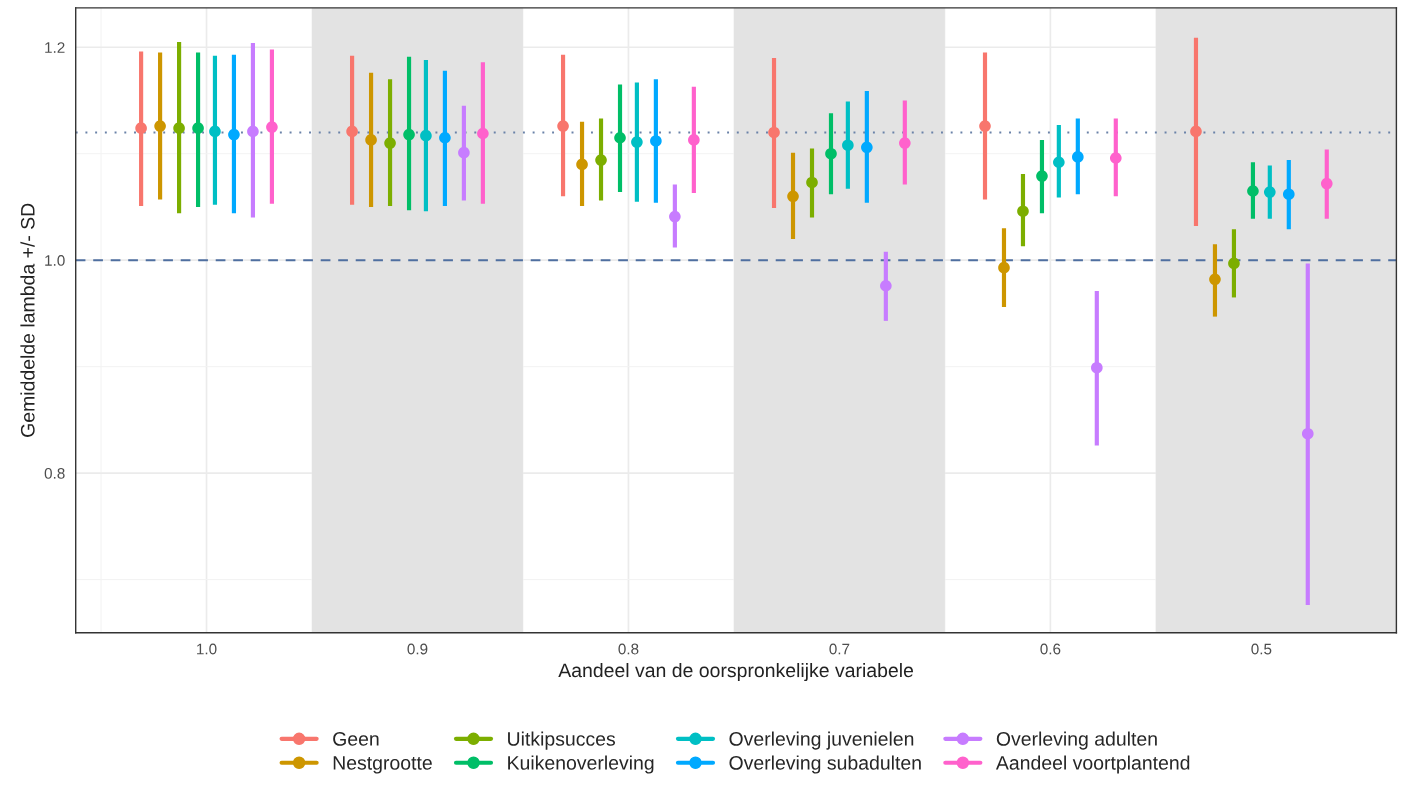 The width and height of the screenshot is (1402, 789). Describe the element at coordinates (736, 672) in the screenshot. I see `x-axis-title: Aandeel van de oorspronkelijke variabele` at that location.